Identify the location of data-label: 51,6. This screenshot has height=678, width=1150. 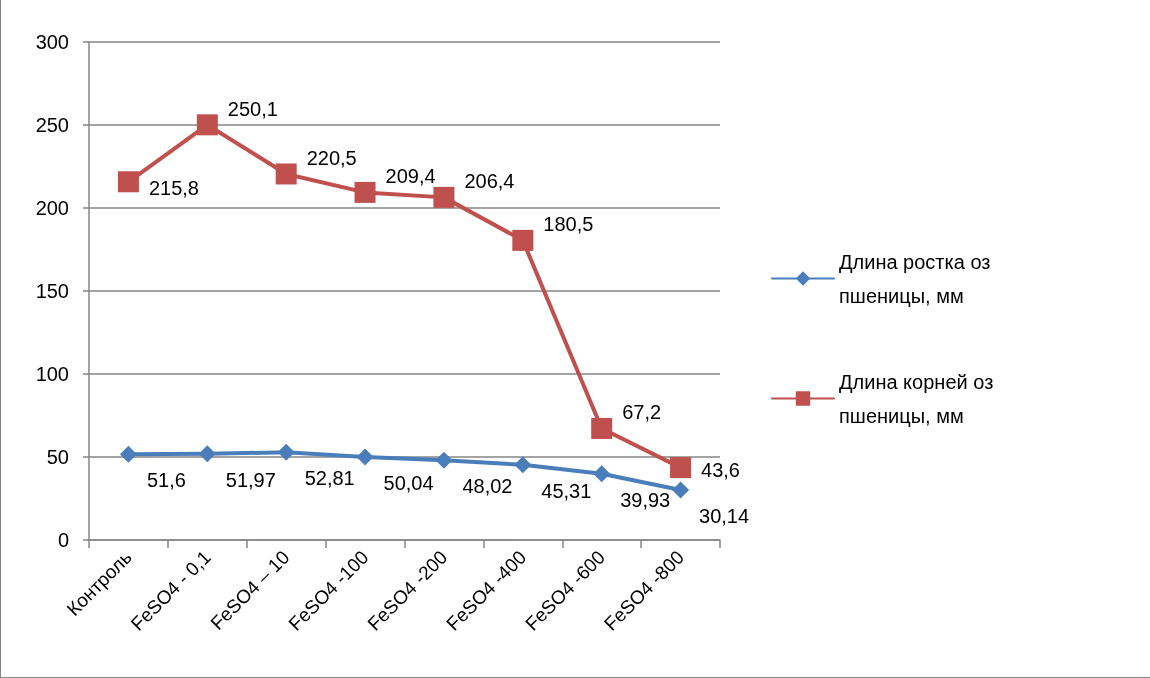
(166, 480).